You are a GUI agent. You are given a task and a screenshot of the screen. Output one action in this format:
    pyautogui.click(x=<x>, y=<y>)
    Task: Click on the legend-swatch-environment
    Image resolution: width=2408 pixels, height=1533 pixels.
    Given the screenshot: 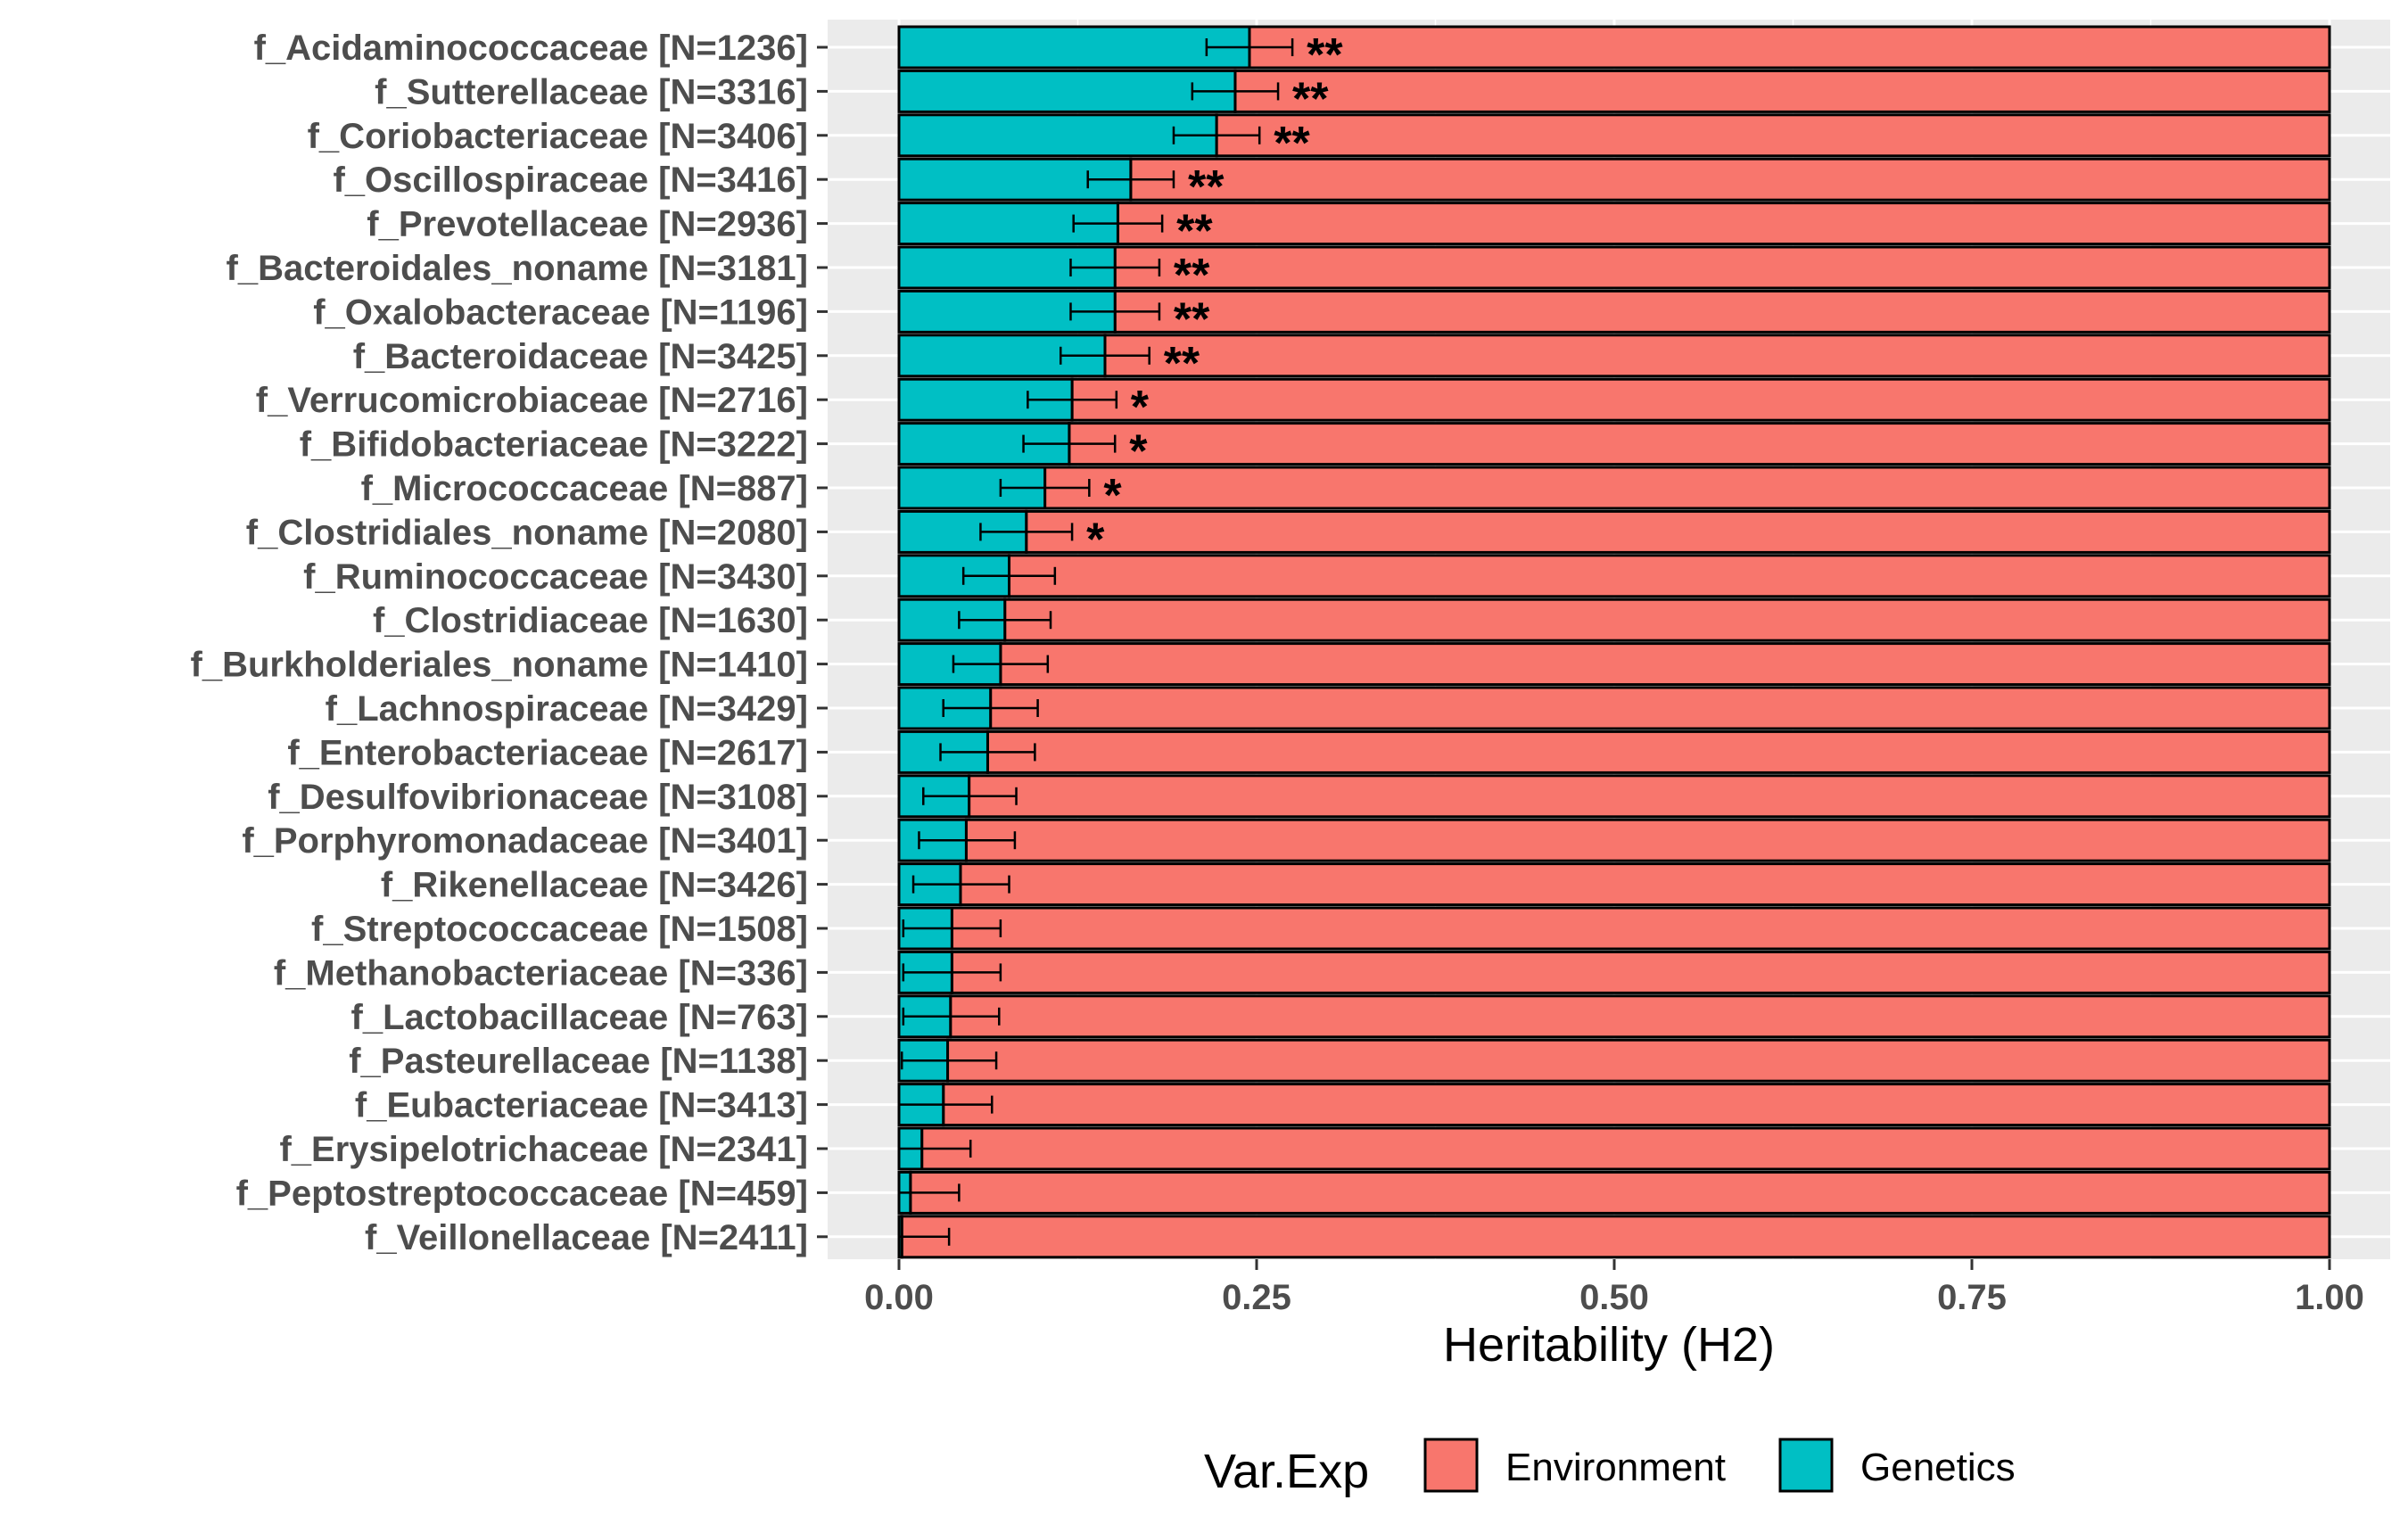 What is the action you would take?
    pyautogui.click(x=1451, y=1466)
    